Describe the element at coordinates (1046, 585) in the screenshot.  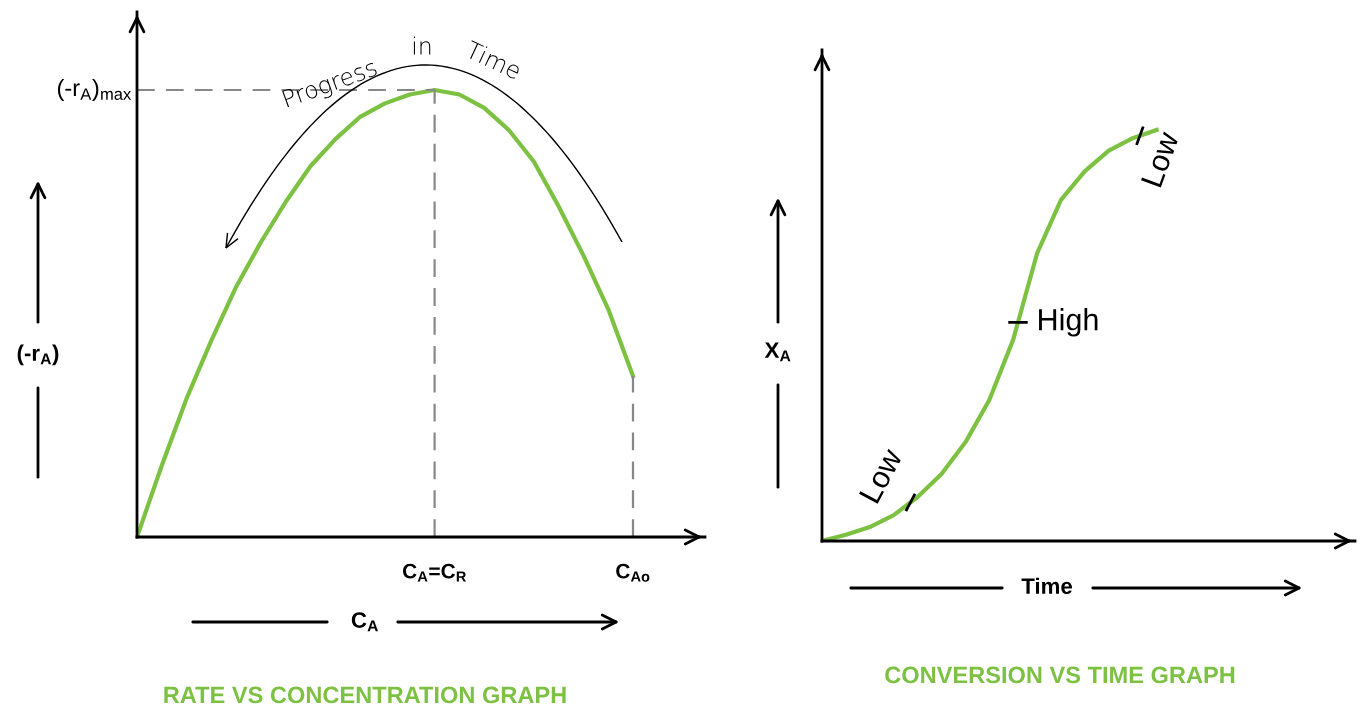
I see `x-axis-title: Time` at that location.